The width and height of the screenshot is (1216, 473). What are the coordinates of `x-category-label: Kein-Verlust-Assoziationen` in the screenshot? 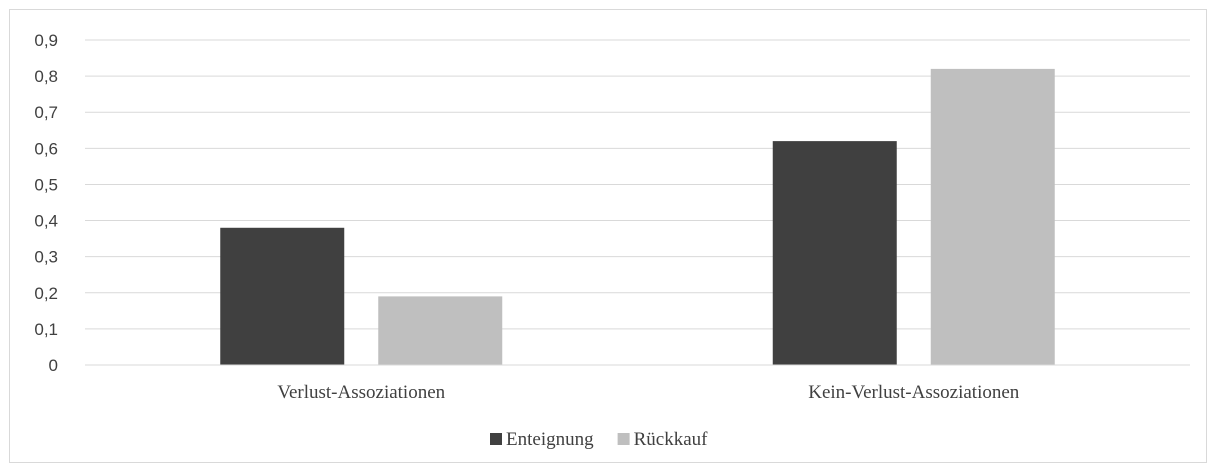 It's located at (914, 392).